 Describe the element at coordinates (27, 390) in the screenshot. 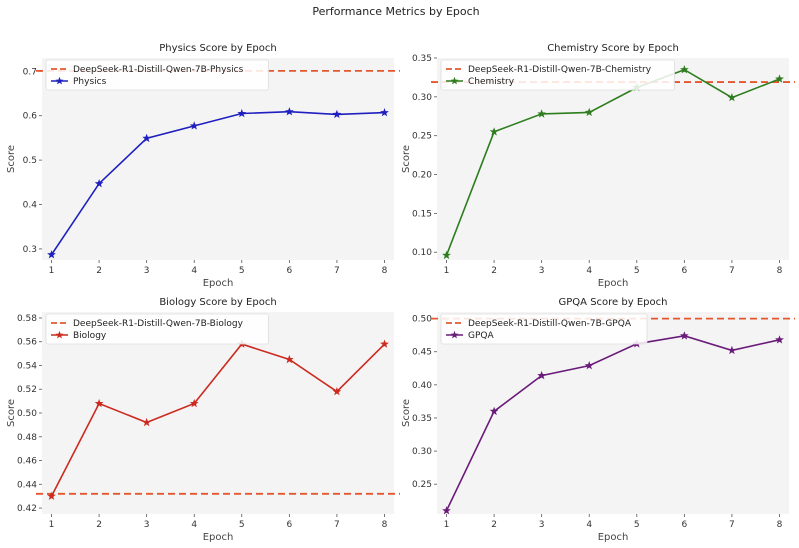

I see `y-tick-label: 0.52` at that location.